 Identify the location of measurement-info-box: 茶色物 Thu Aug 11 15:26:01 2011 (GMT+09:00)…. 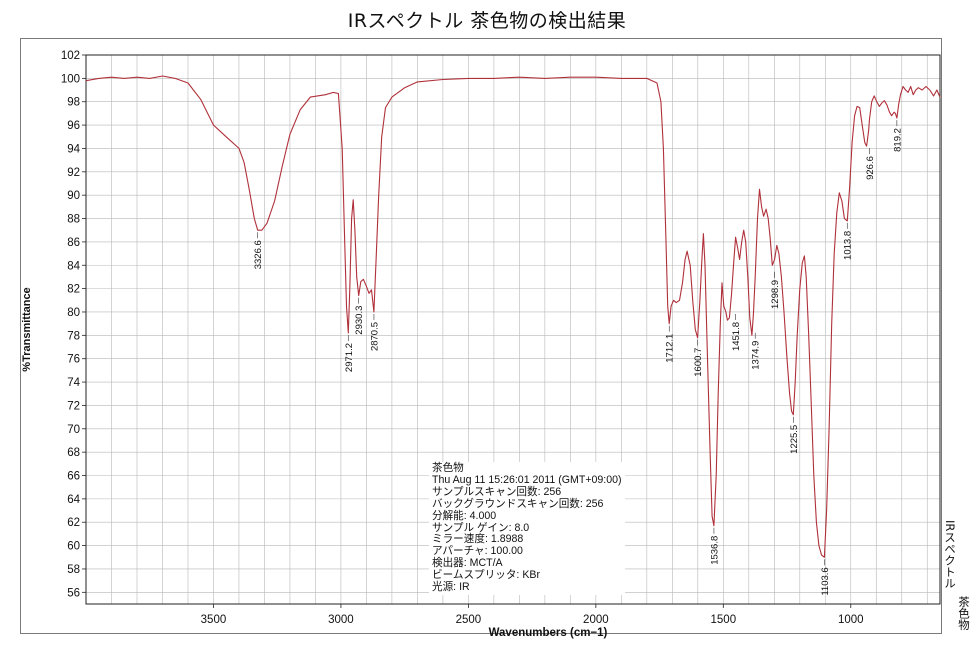
(527, 528).